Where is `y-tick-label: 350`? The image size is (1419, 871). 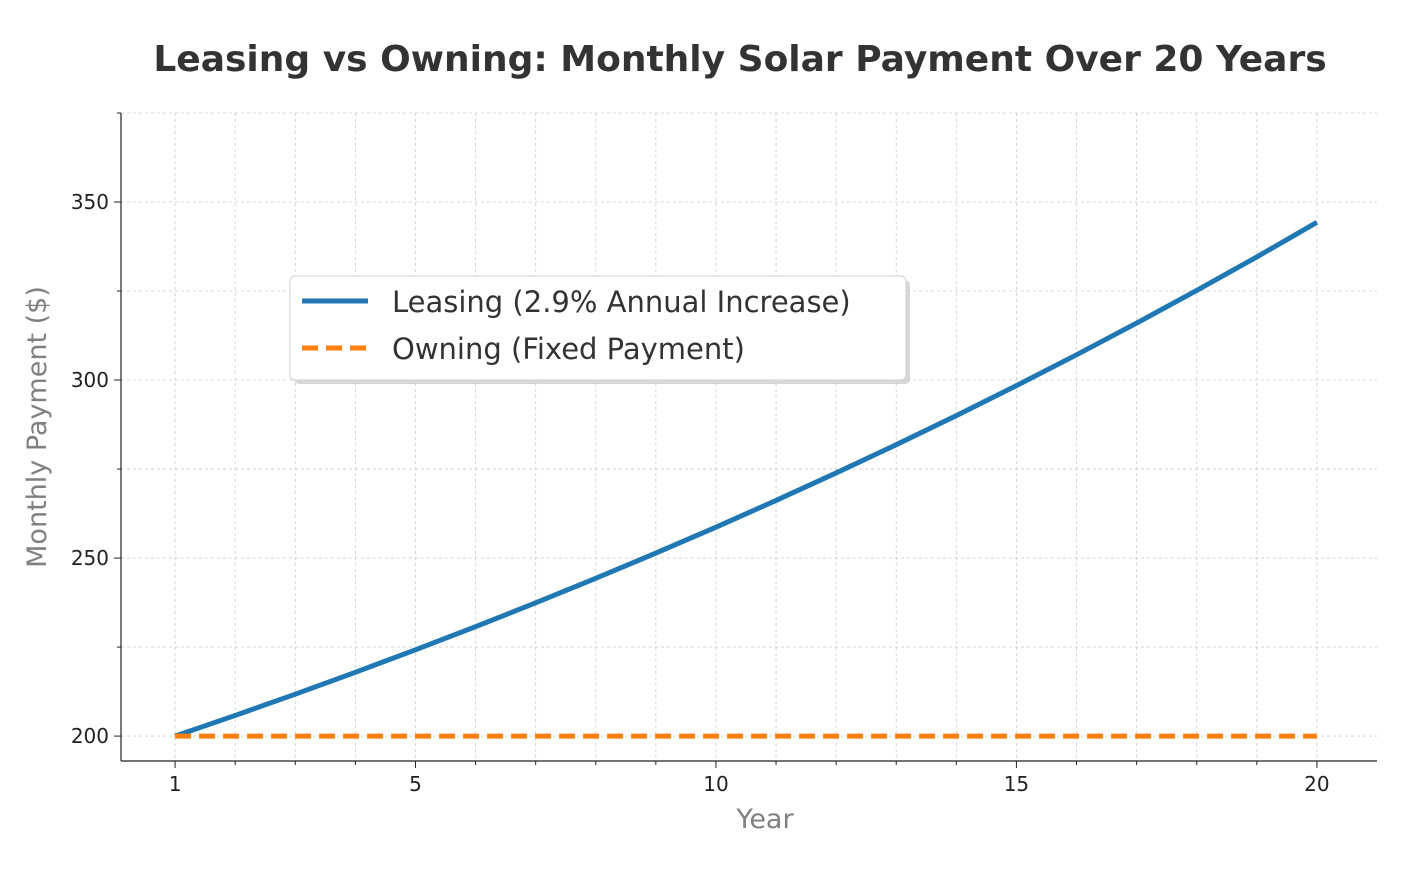
y-tick-label: 350 is located at coordinates (90, 202).